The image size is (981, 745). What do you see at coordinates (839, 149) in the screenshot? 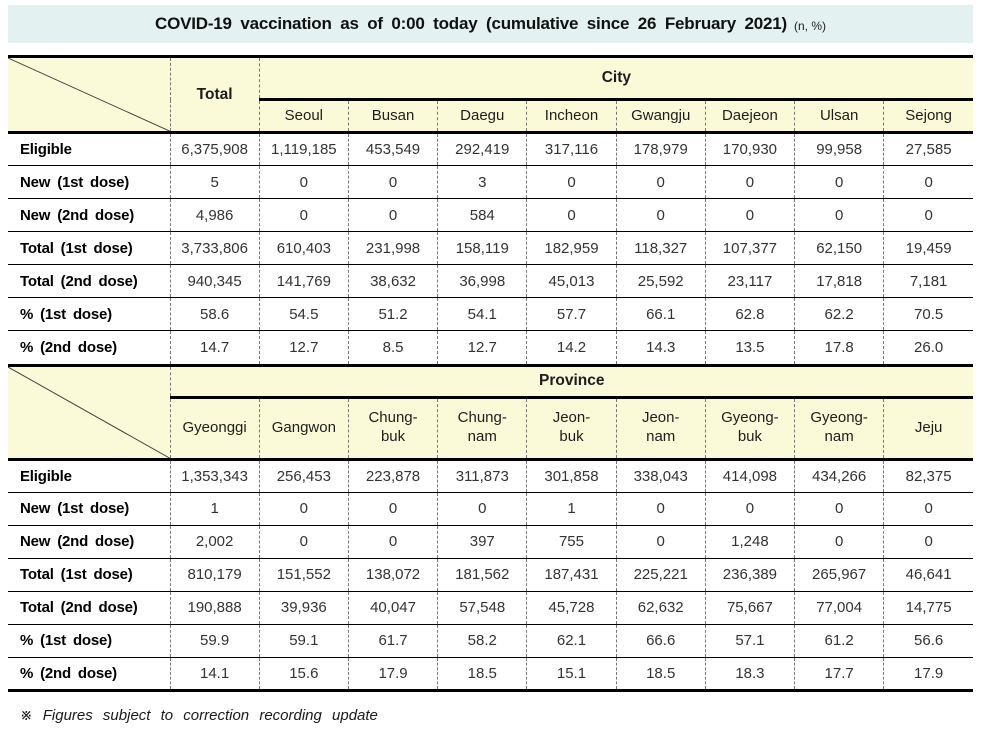
I see `data-cell: 99,958` at bounding box center [839, 149].